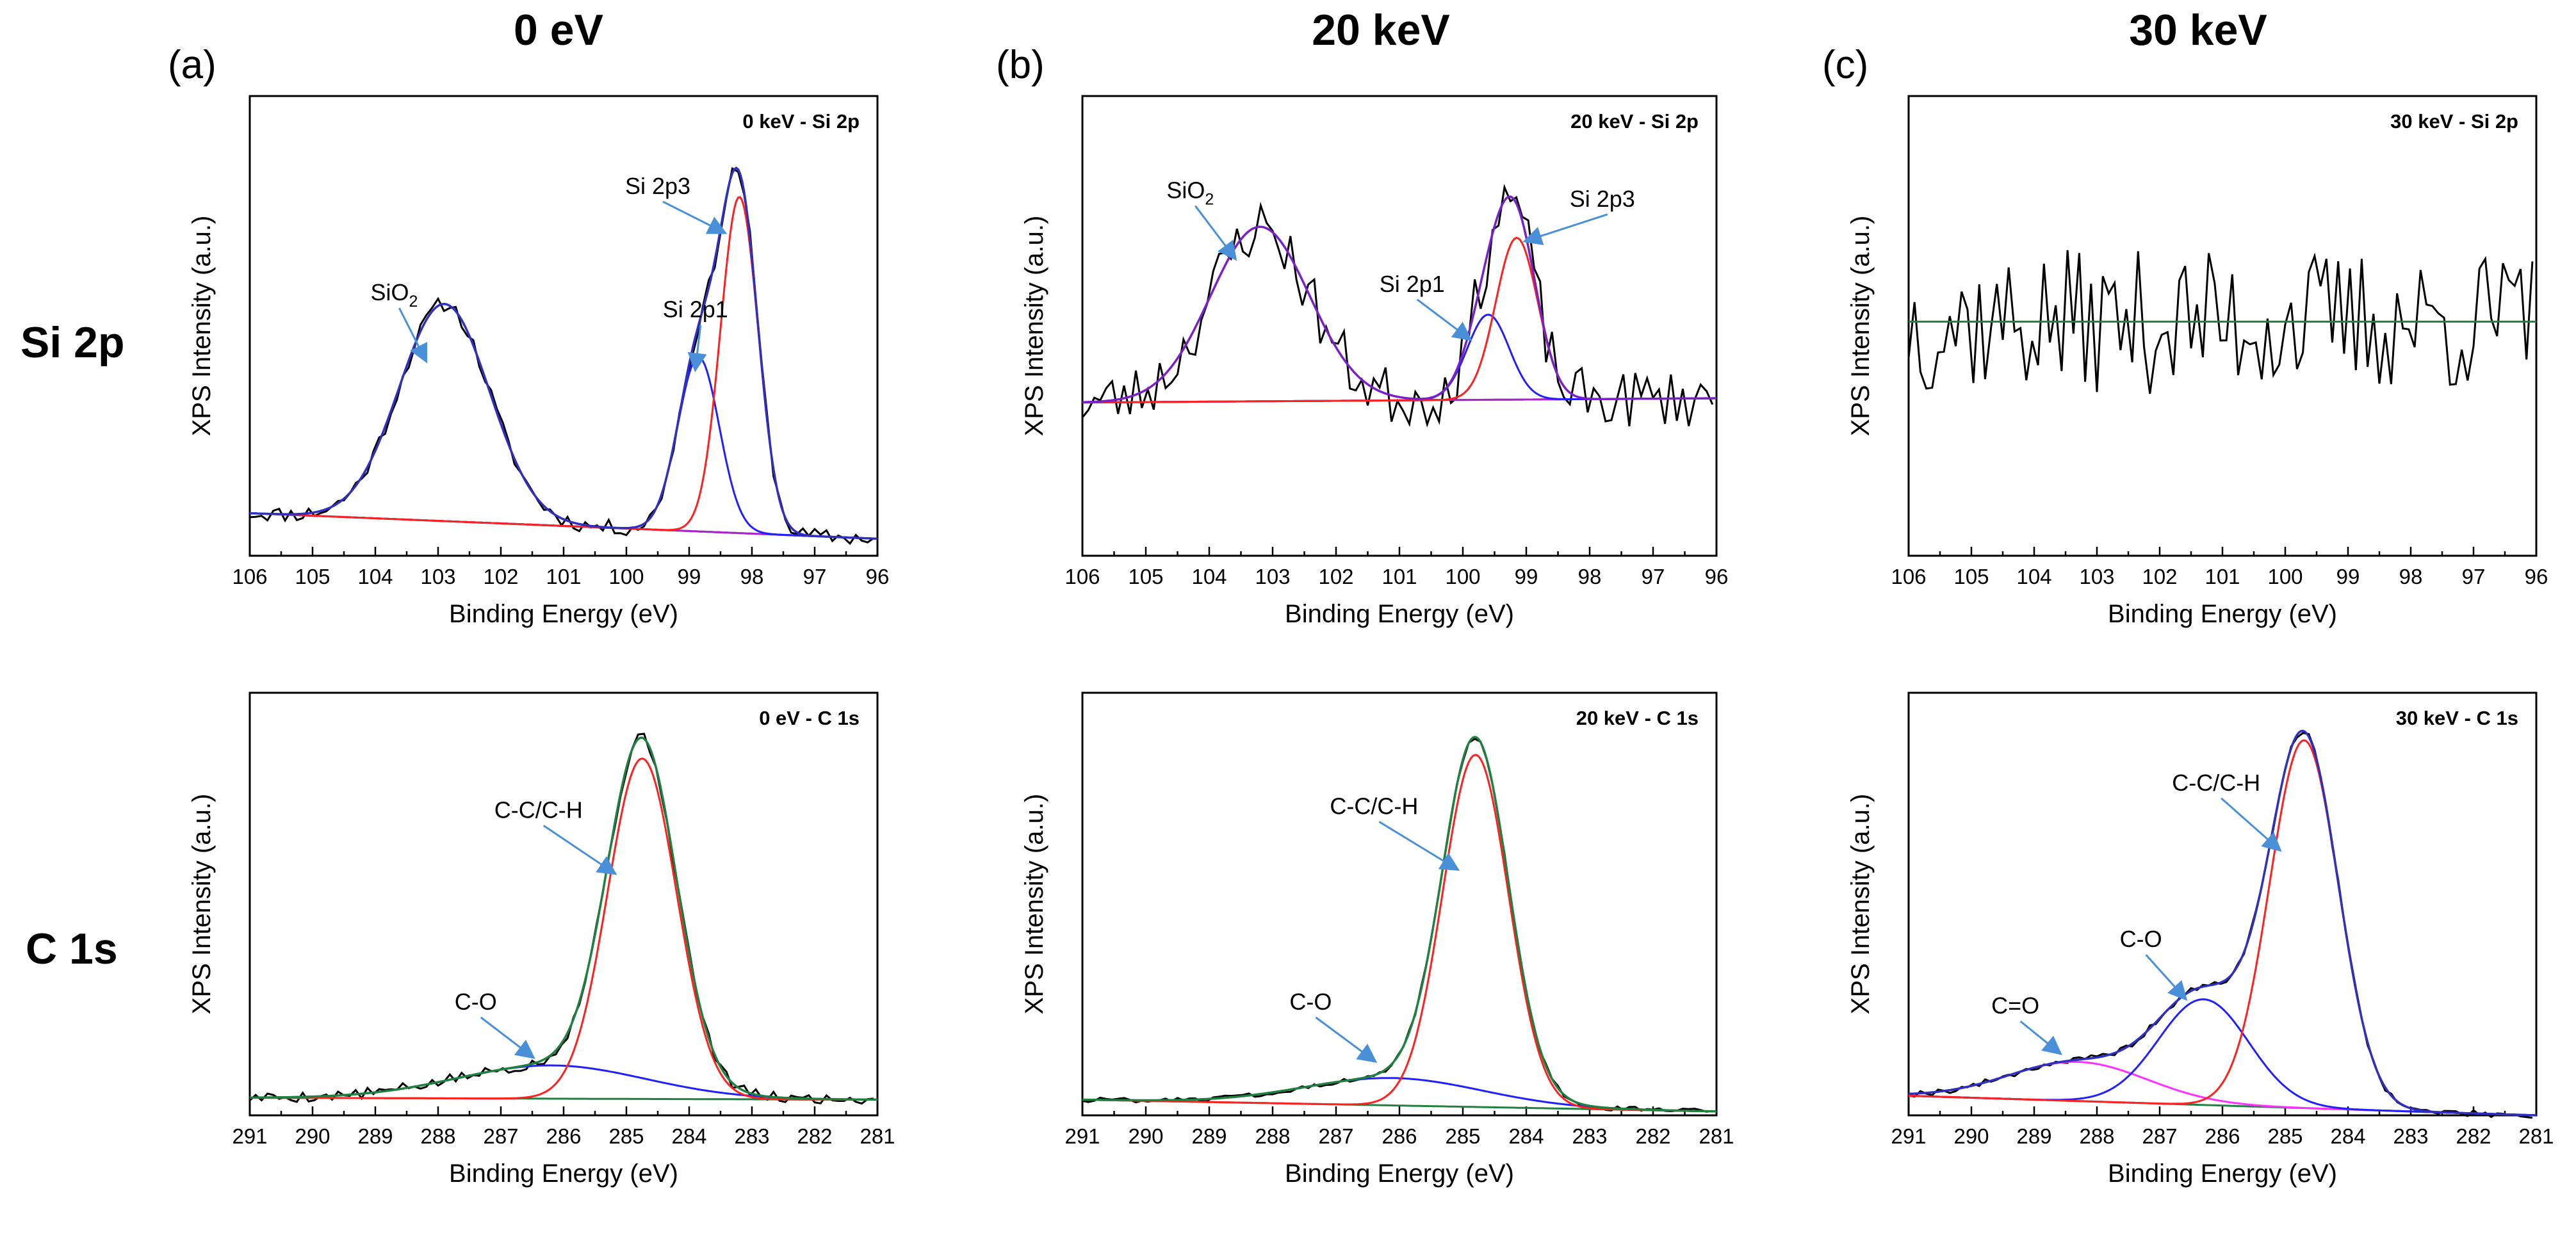 Image resolution: width=2576 pixels, height=1253 pixels. I want to click on panel-title: 0 eV - C 1s, so click(809, 718).